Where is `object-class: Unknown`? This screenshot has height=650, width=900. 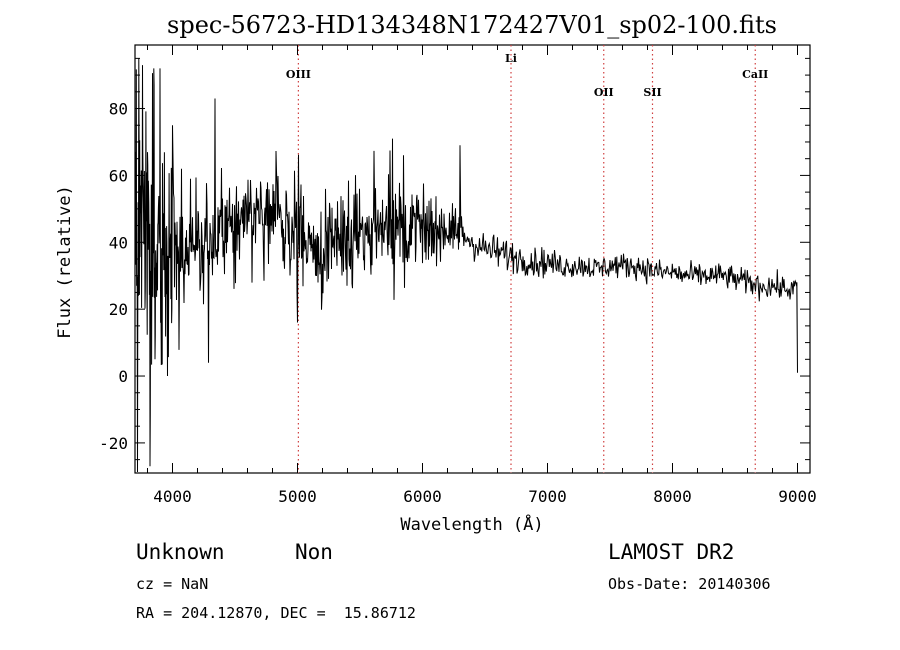
object-class: Unknown is located at coordinates (180, 552).